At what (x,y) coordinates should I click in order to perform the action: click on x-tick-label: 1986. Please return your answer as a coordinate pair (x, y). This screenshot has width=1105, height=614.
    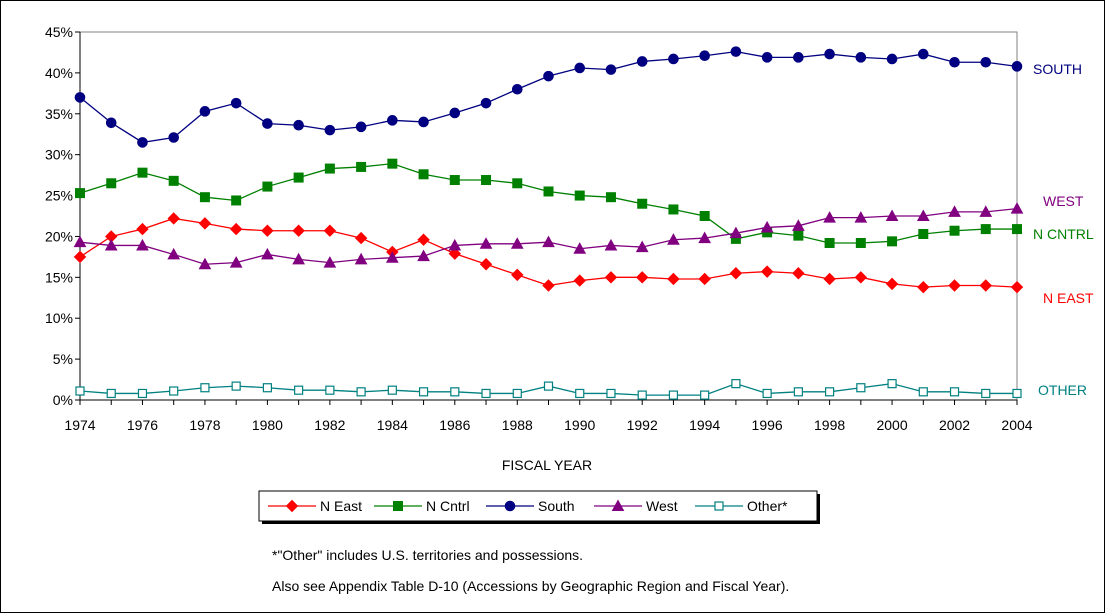
    Looking at the image, I should click on (454, 425).